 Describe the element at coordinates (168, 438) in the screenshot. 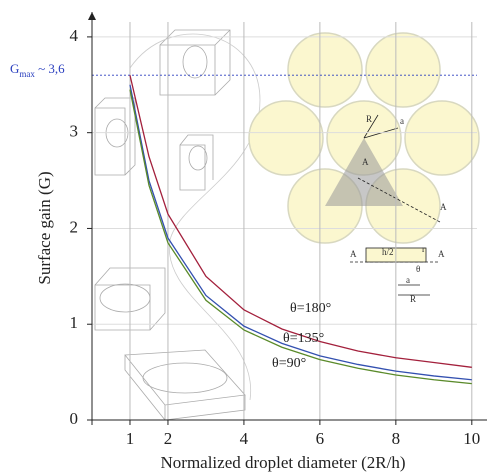

I see `x-tick-label: 2` at that location.